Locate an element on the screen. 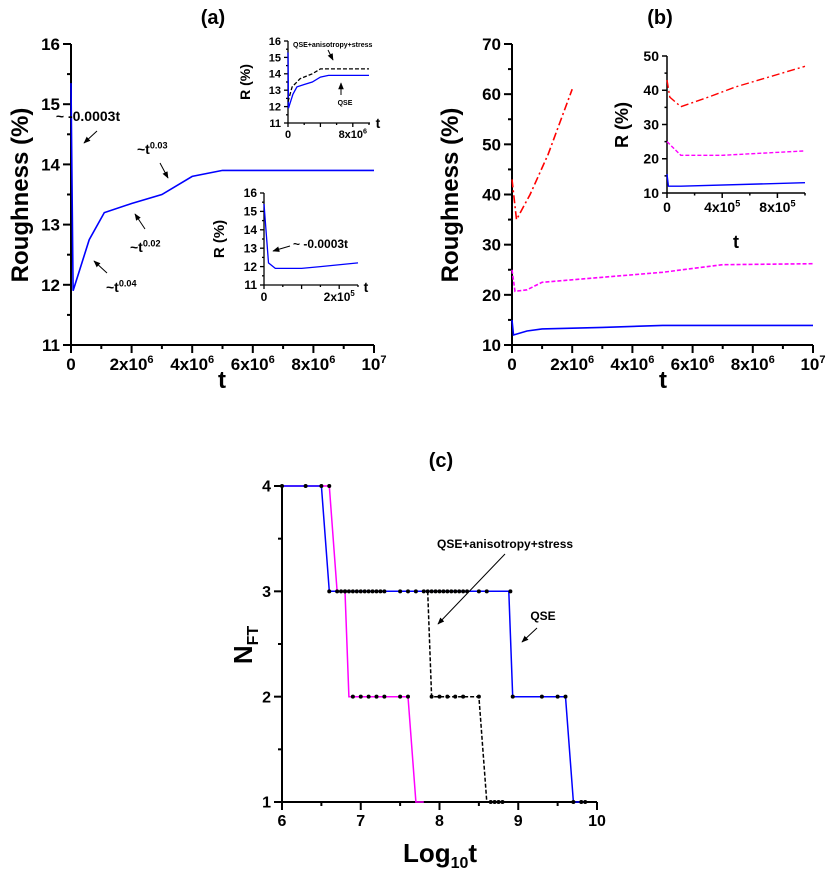  y-tick-label: 70 is located at coordinates (491, 44).